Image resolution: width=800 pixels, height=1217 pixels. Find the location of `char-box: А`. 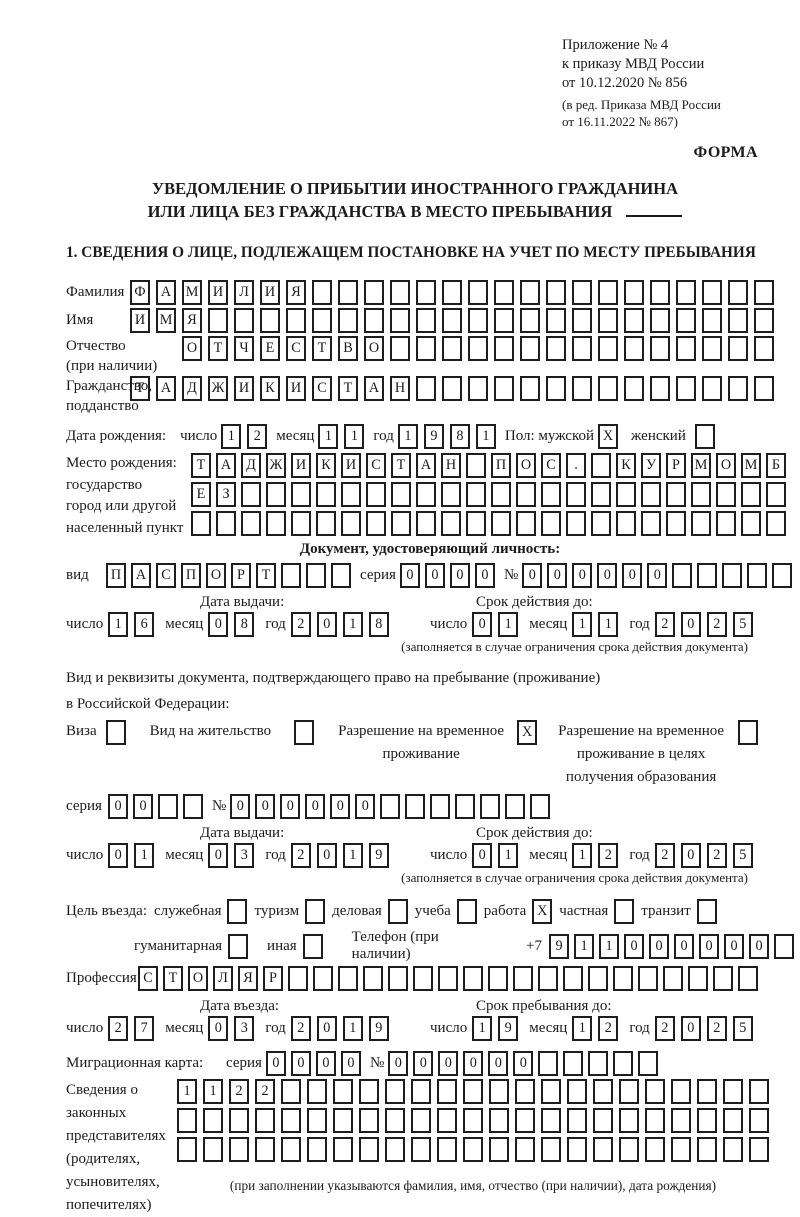

char-box: А is located at coordinates (166, 388).